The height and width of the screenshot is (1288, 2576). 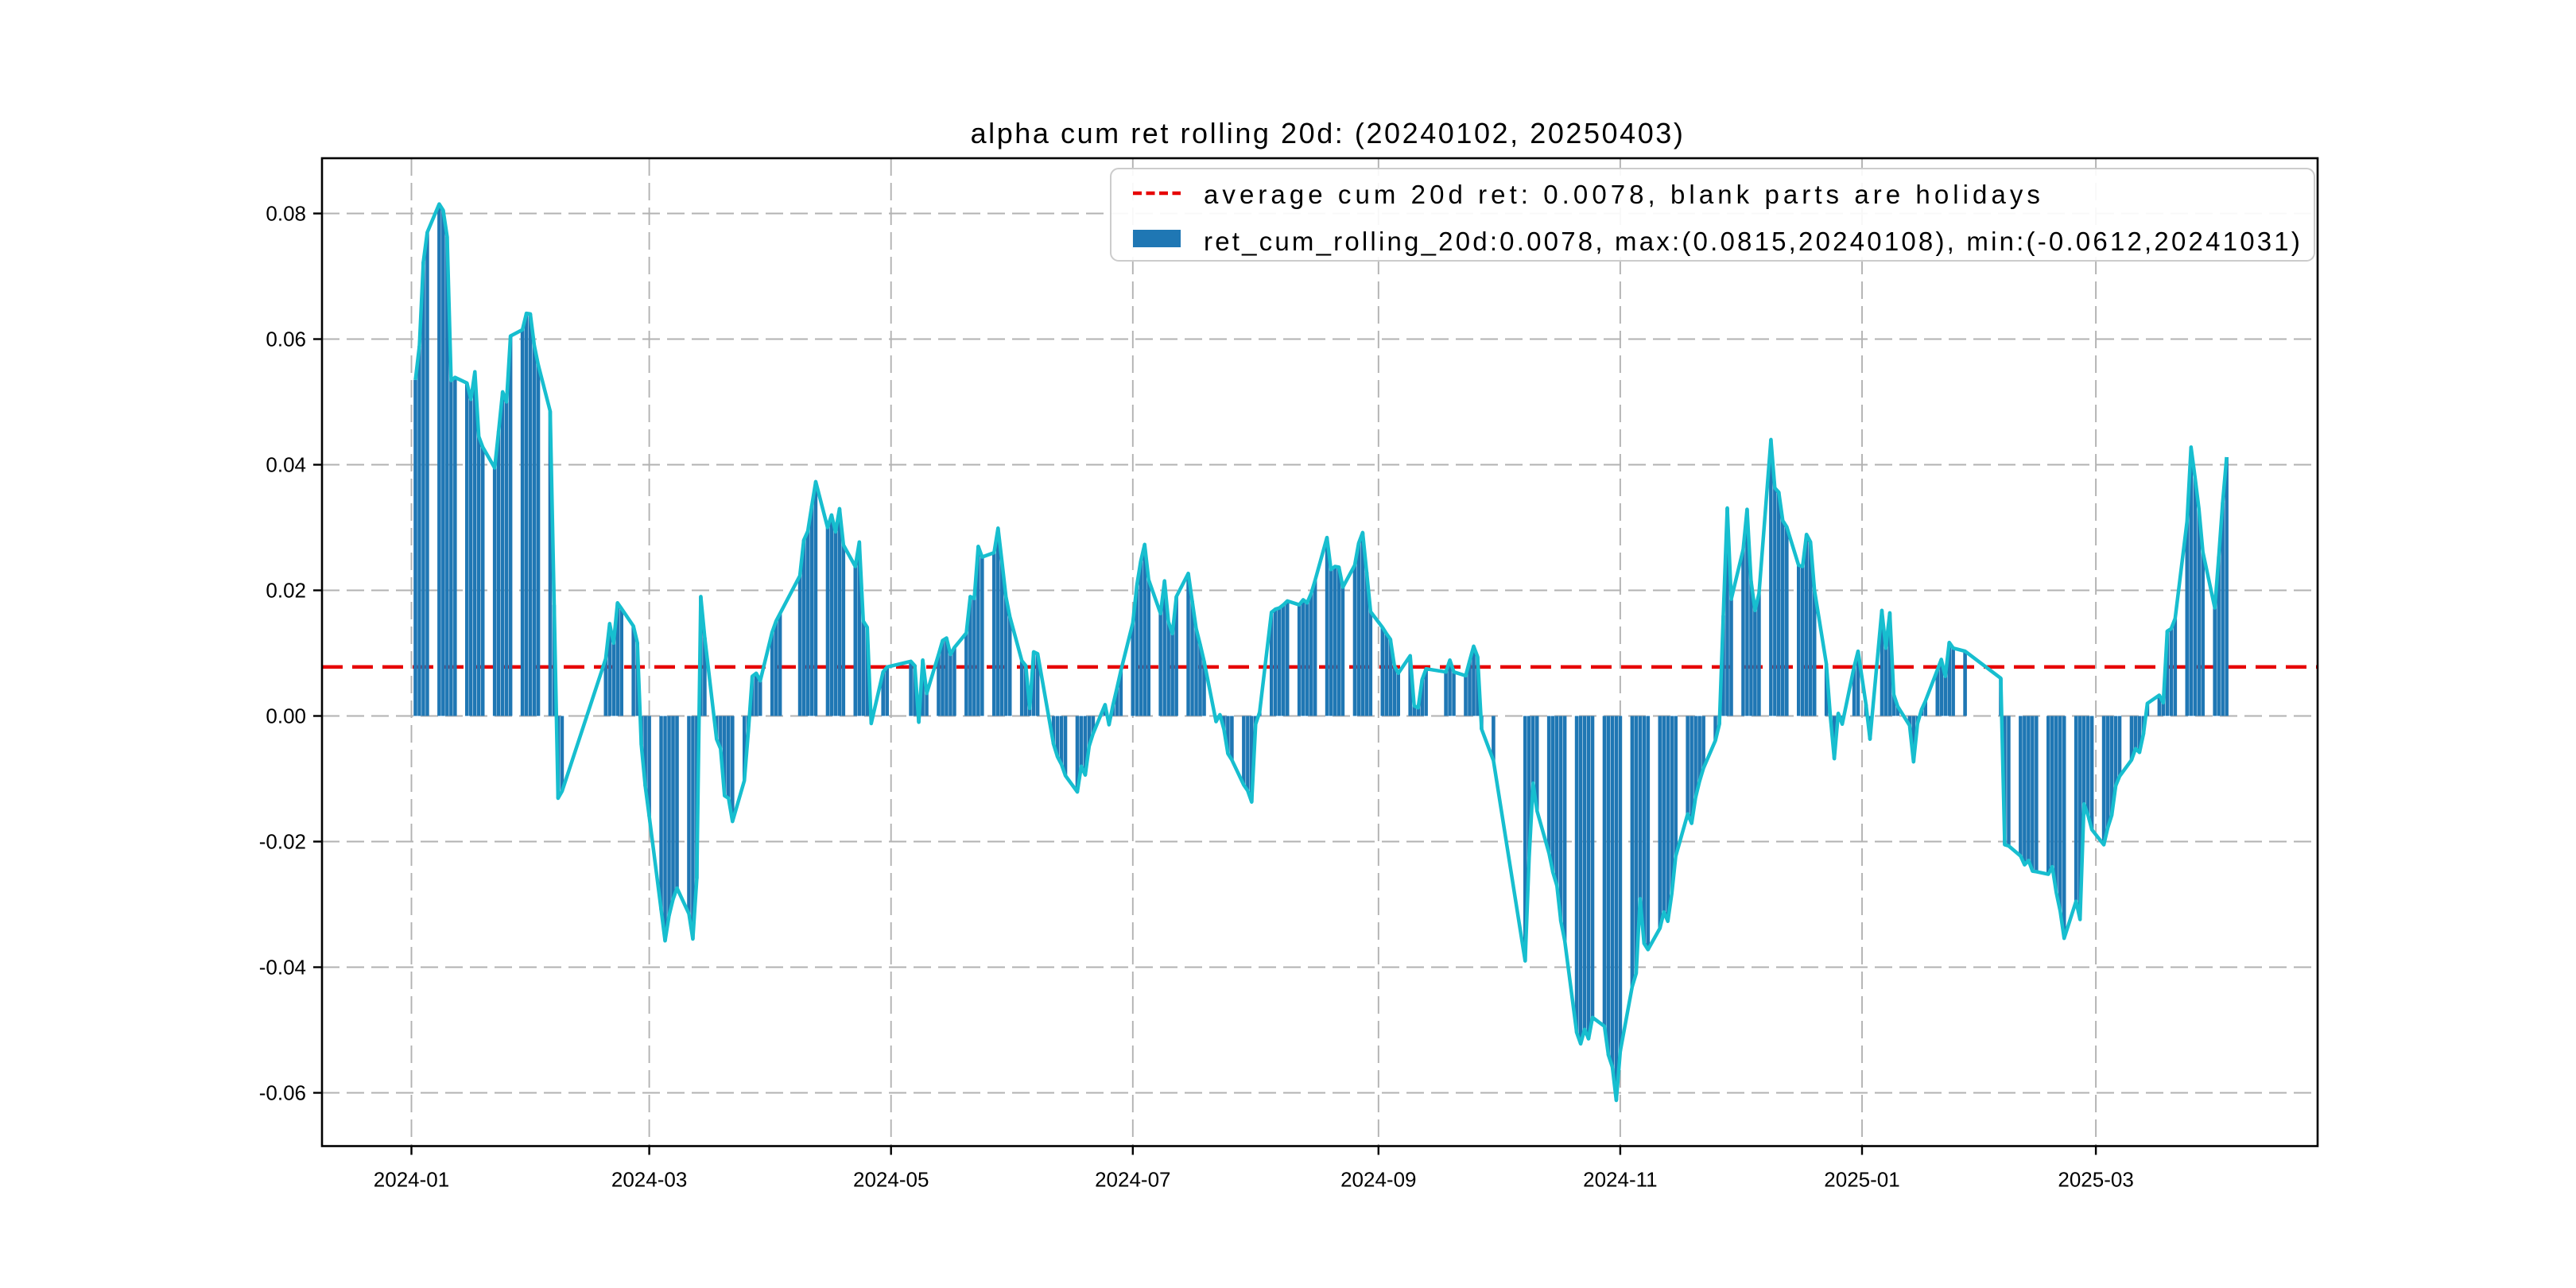 What do you see at coordinates (412, 1180) in the screenshot?
I see `svg-text: 2024-01` at bounding box center [412, 1180].